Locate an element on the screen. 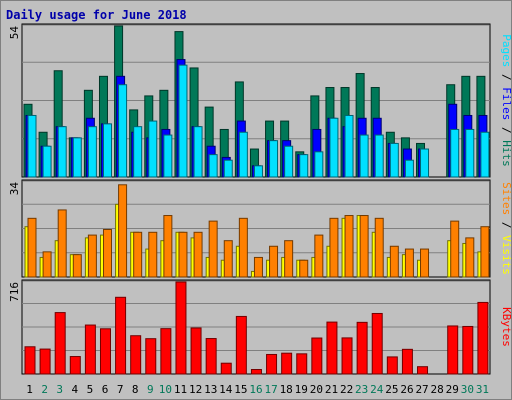  x-tick-day-22: 22 is located at coordinates (346, 389).